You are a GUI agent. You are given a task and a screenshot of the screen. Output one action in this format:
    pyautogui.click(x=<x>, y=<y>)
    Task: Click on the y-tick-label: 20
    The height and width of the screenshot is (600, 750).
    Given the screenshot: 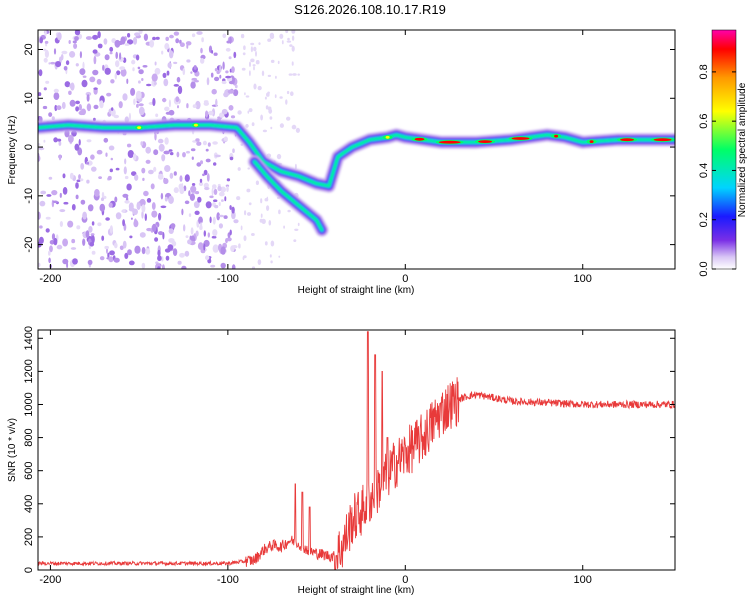 What is the action you would take?
    pyautogui.click(x=29, y=49)
    